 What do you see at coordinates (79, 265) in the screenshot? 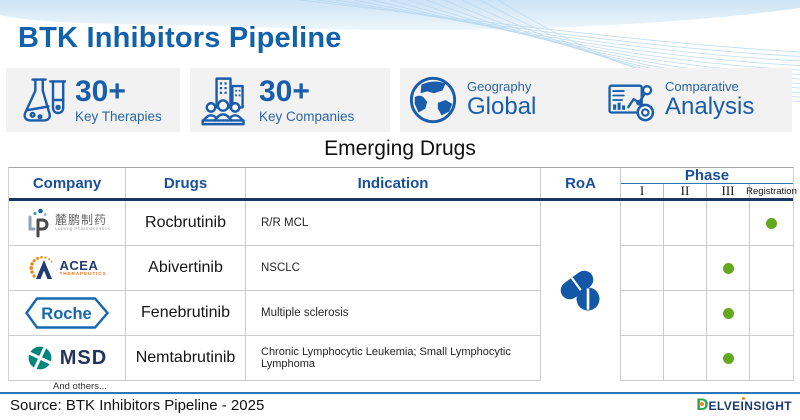
I see `acea-name: ACEA` at bounding box center [79, 265].